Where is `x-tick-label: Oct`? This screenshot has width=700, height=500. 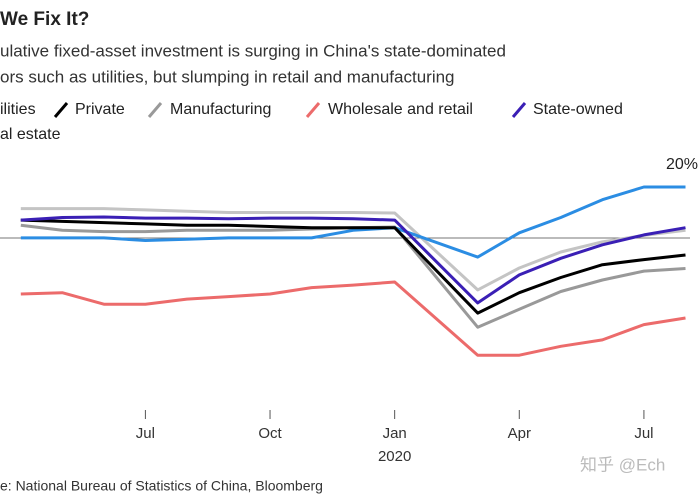
x-tick-label: Oct is located at coordinates (270, 433).